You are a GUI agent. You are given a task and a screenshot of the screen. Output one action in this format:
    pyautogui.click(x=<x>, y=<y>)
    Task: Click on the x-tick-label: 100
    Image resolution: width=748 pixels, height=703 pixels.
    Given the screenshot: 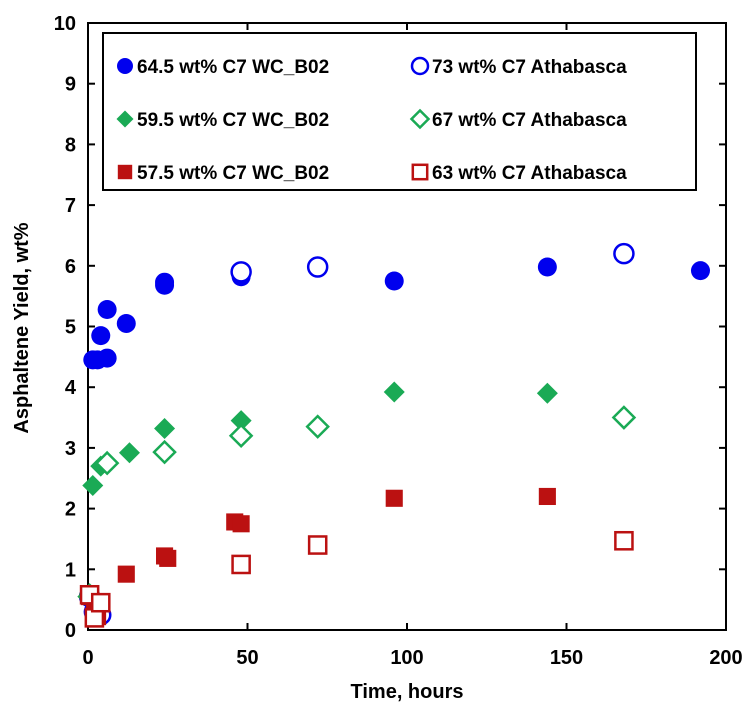 What is the action you would take?
    pyautogui.click(x=406, y=658)
    